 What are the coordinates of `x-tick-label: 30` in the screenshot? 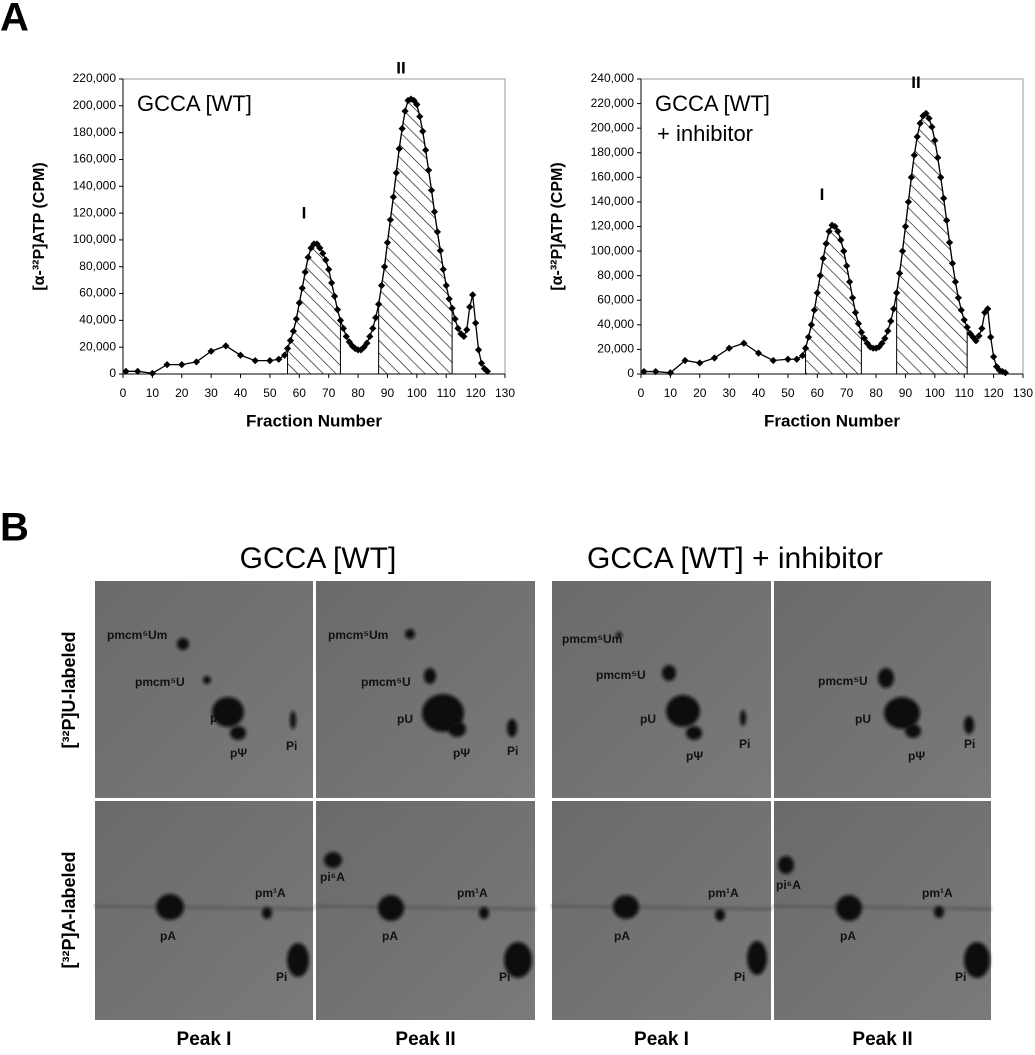 It's located at (211, 393).